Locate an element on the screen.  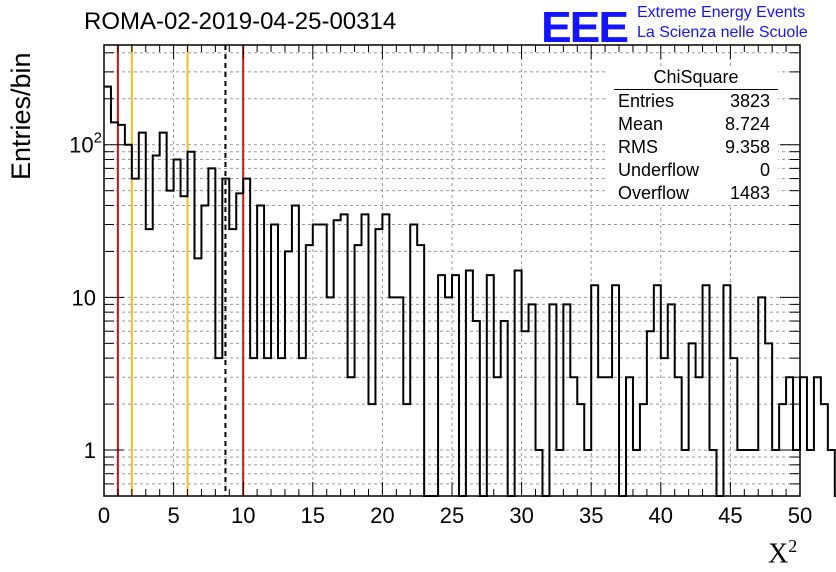
eee-logo: EEE is located at coordinates (585, 27).